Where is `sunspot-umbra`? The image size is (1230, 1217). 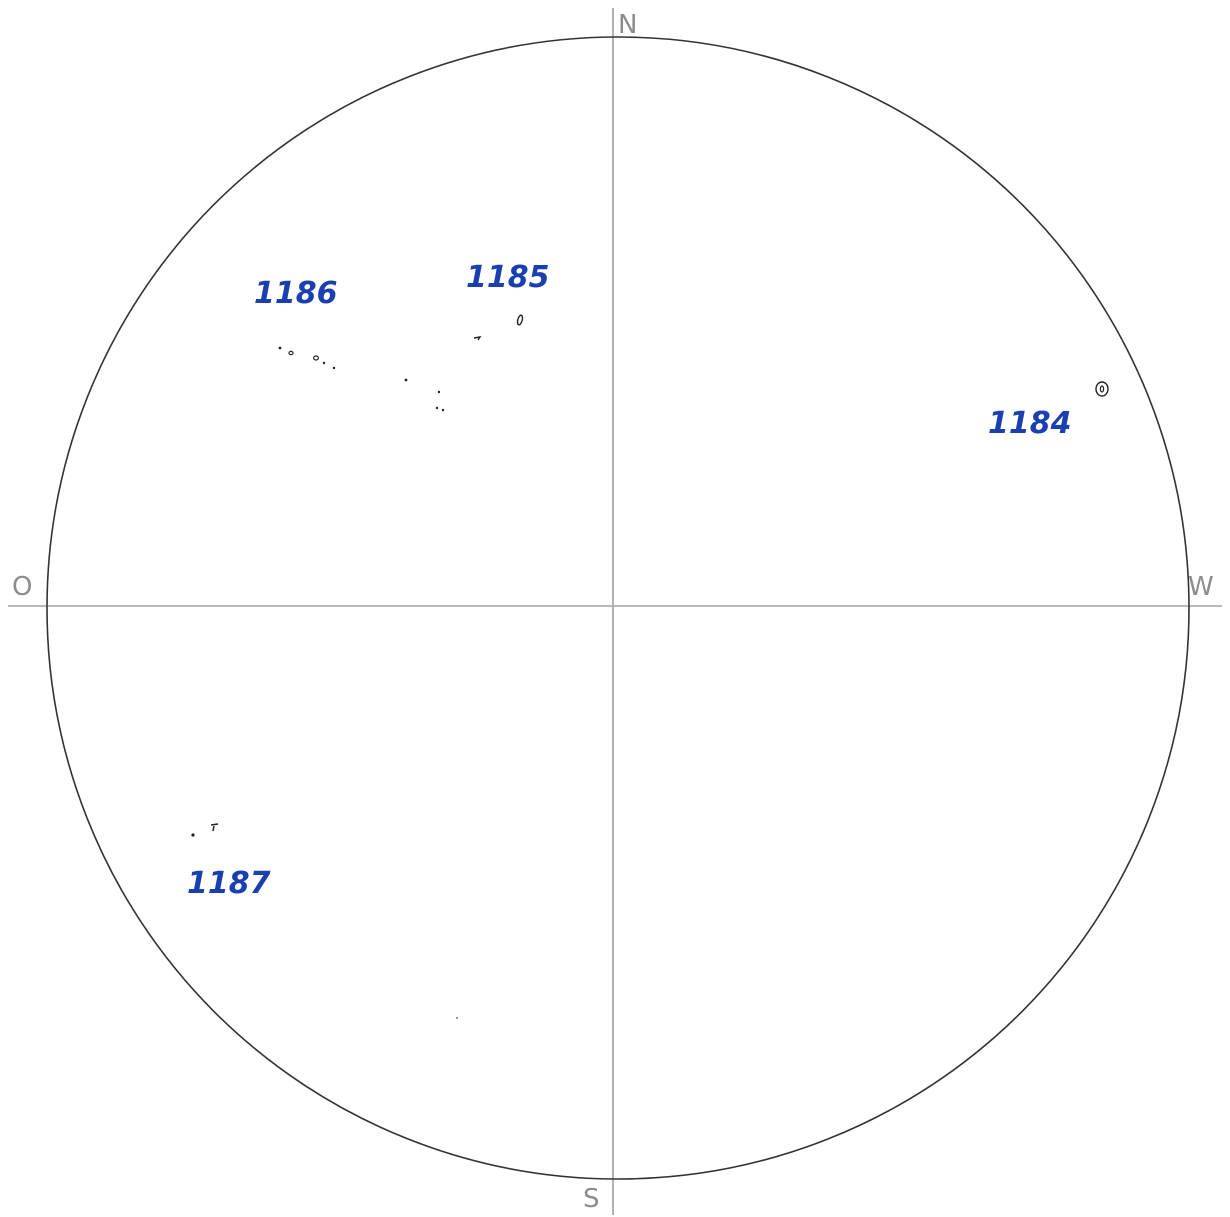 sunspot-umbra is located at coordinates (1102, 389).